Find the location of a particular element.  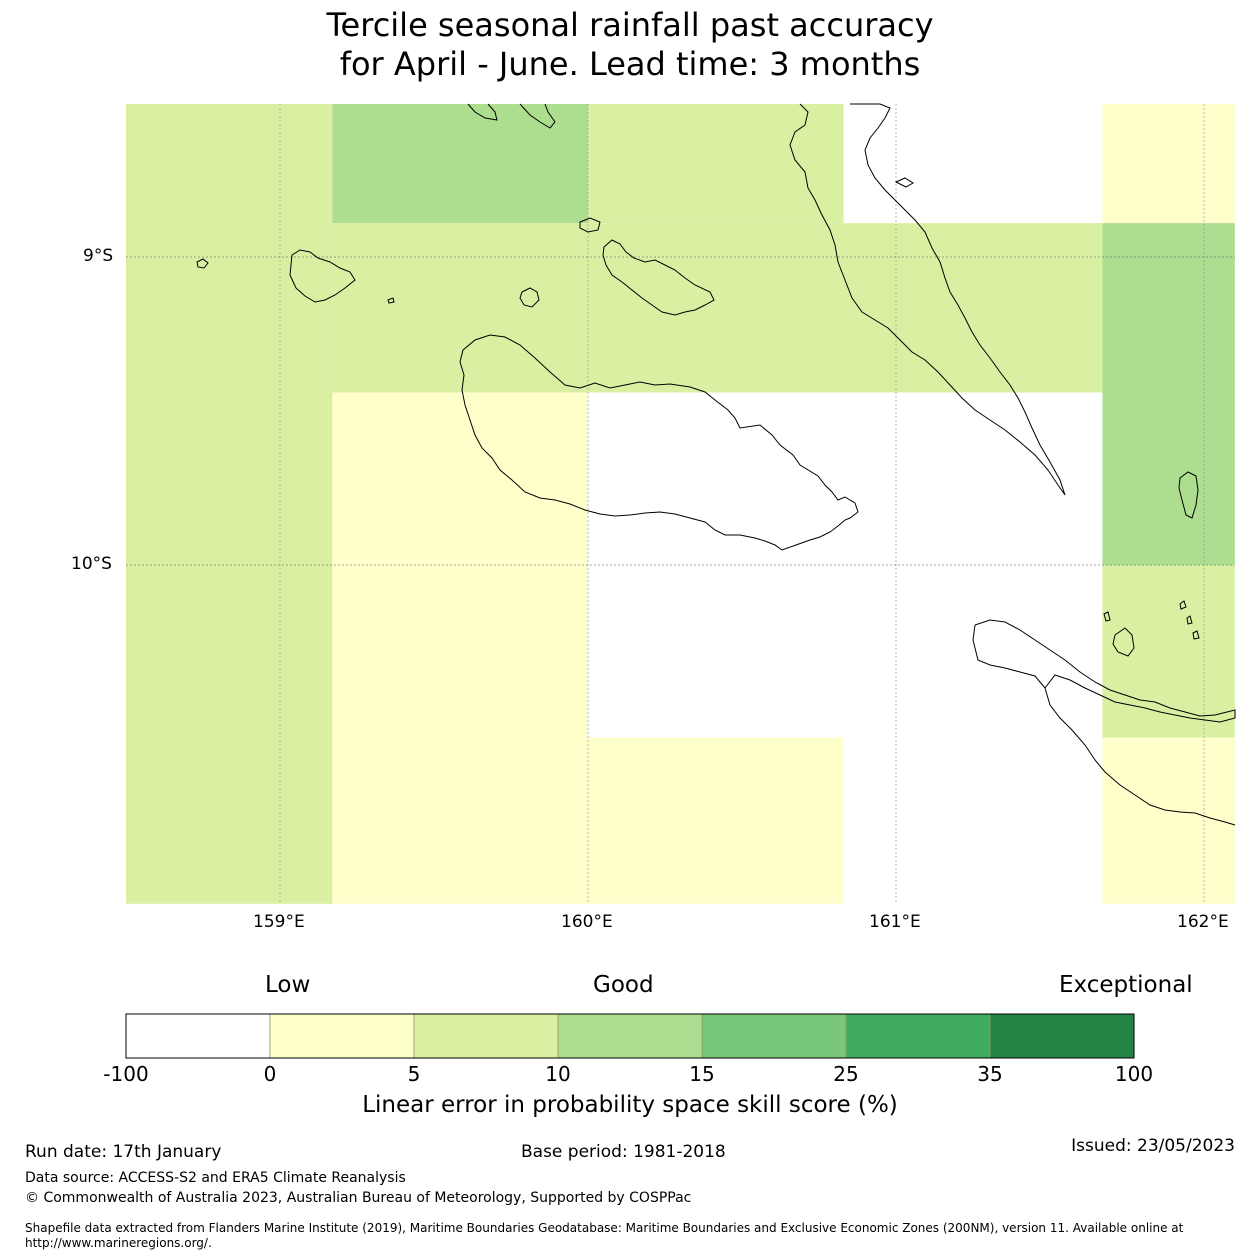

map-title-line-1: Tercile seasonal rainfall past accuracy is located at coordinates (630, 25).